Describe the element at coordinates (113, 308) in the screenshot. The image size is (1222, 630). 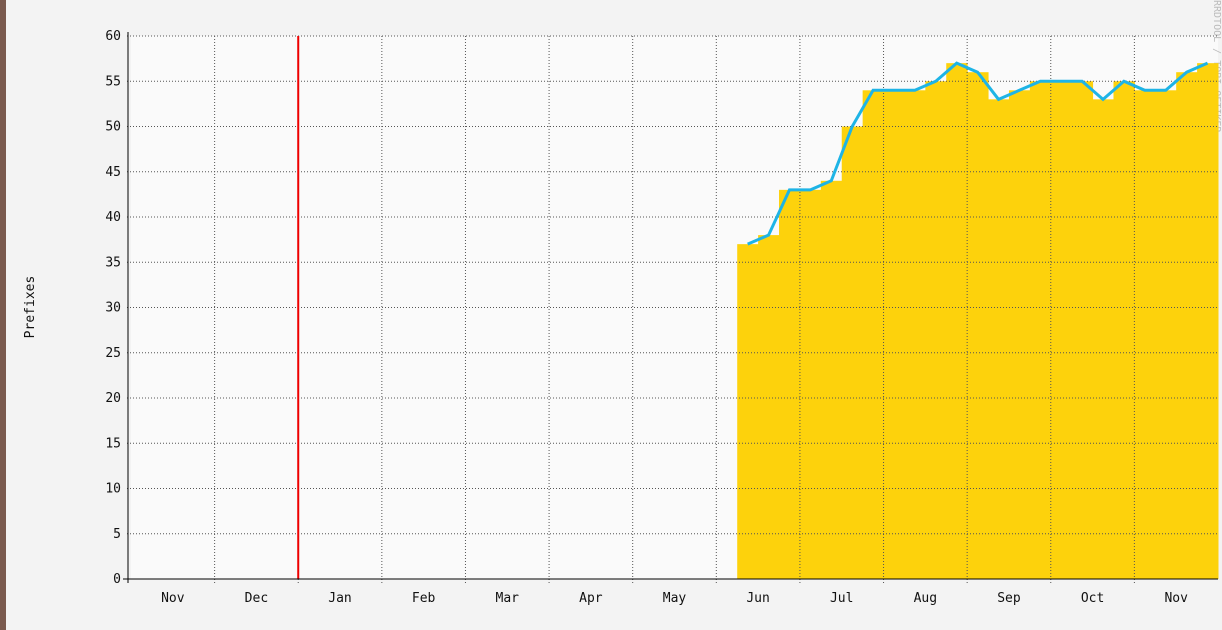
I see `y-tick-label: 30` at that location.